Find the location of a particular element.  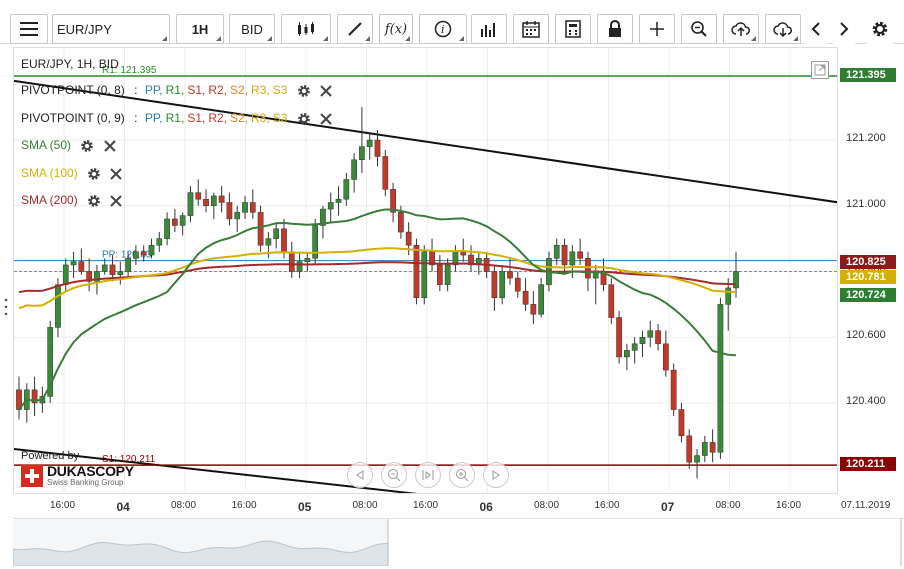

branding: Powered by DUKASCOPY Swiss Banking Group is located at coordinates (77, 468).